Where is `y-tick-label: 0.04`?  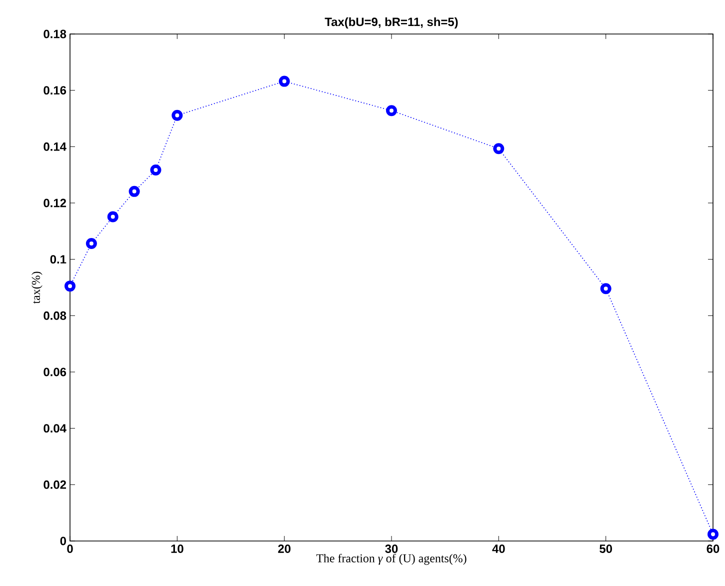 y-tick-label: 0.04 is located at coordinates (55, 428).